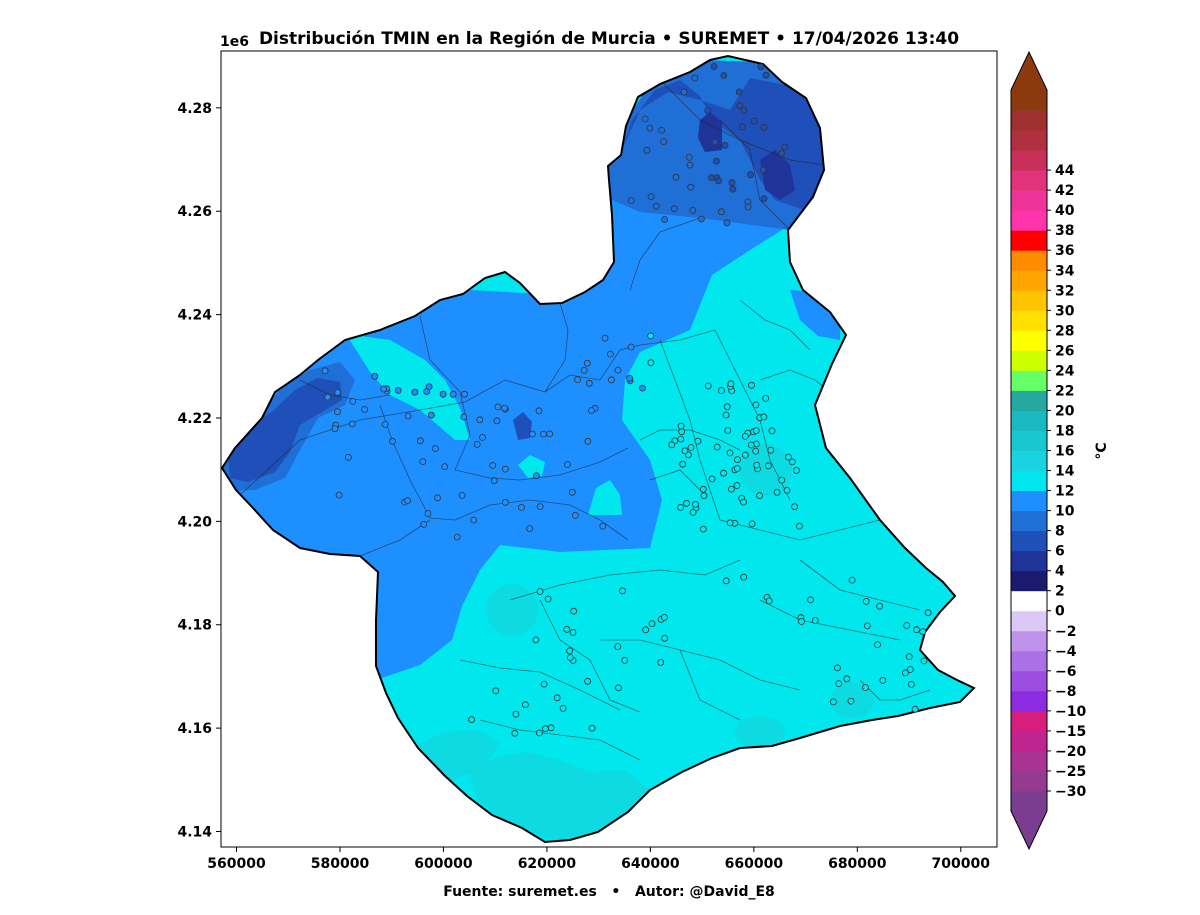  What do you see at coordinates (1065, 171) in the screenshot?
I see `colorbar-tick-label: 44` at bounding box center [1065, 171].